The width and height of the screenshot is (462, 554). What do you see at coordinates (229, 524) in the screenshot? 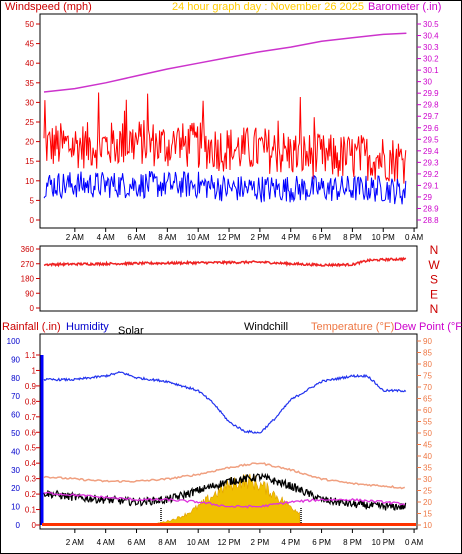
I see `rainfall-line` at bounding box center [229, 524].